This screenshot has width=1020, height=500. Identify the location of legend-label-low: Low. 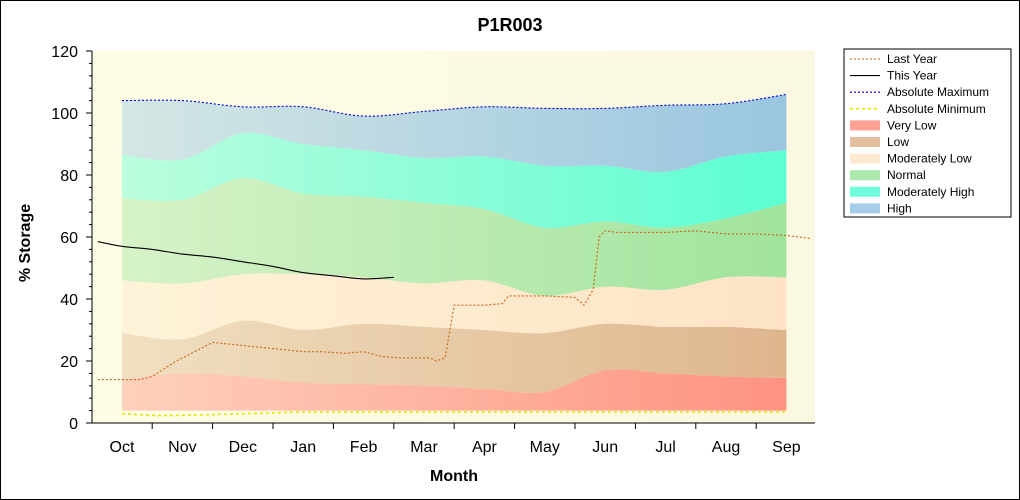
(898, 142).